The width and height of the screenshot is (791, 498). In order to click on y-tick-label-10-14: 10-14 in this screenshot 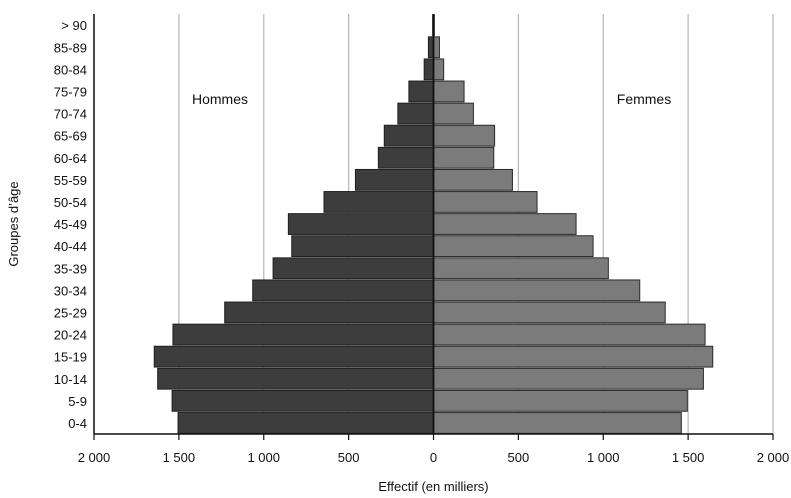, I will do `click(70, 379)`.